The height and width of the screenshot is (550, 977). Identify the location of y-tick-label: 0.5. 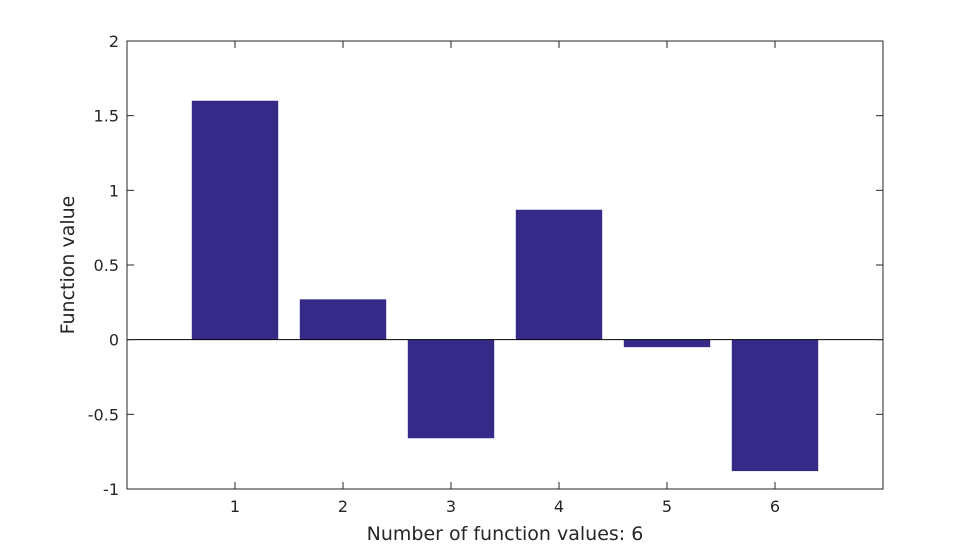
(106, 265).